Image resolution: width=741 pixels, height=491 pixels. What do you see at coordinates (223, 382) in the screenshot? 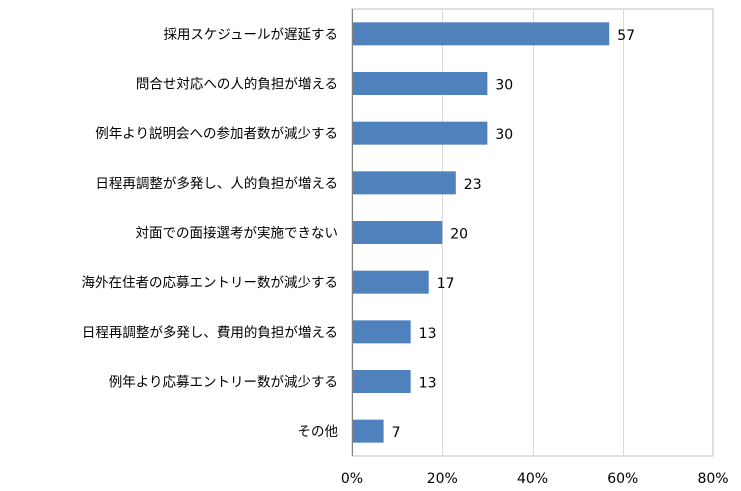
I see `category-label-7: 例年より応募エントリー数が減少する` at bounding box center [223, 382].